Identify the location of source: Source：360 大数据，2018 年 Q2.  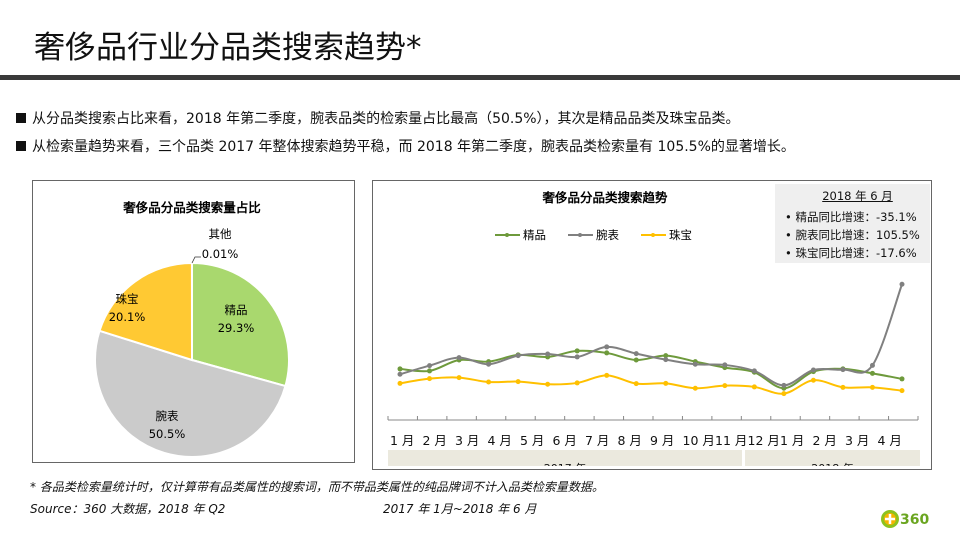
(128, 509).